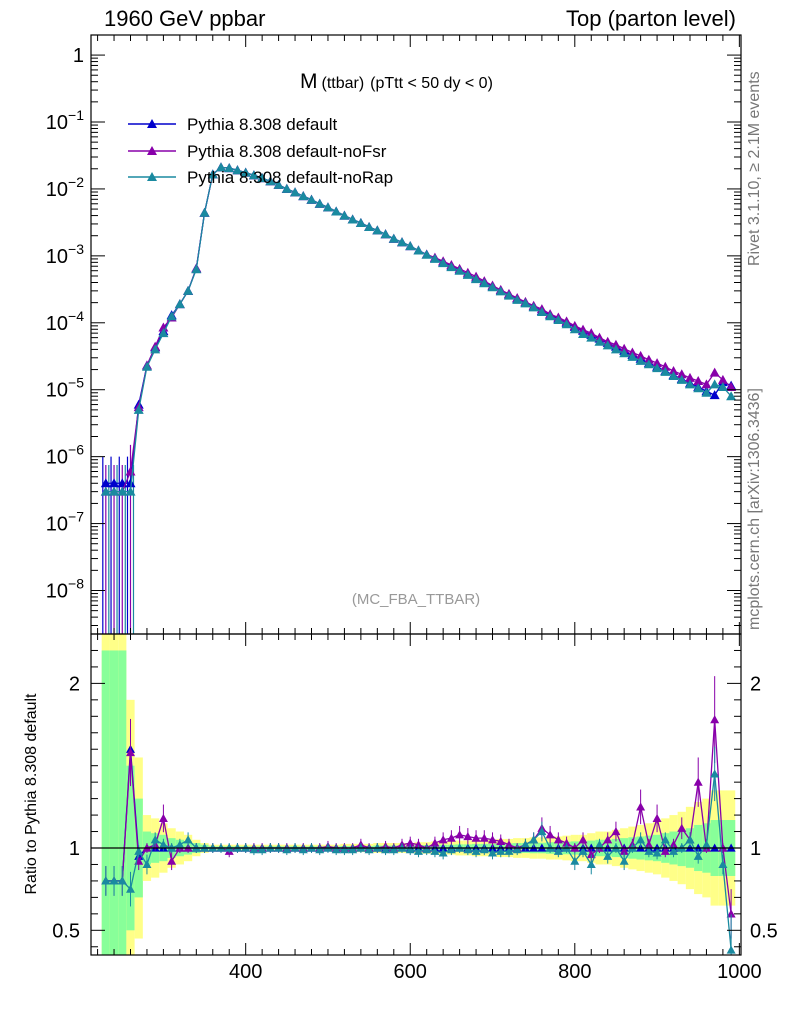  What do you see at coordinates (245, 972) in the screenshot?
I see `x-tick-label: 400` at bounding box center [245, 972].